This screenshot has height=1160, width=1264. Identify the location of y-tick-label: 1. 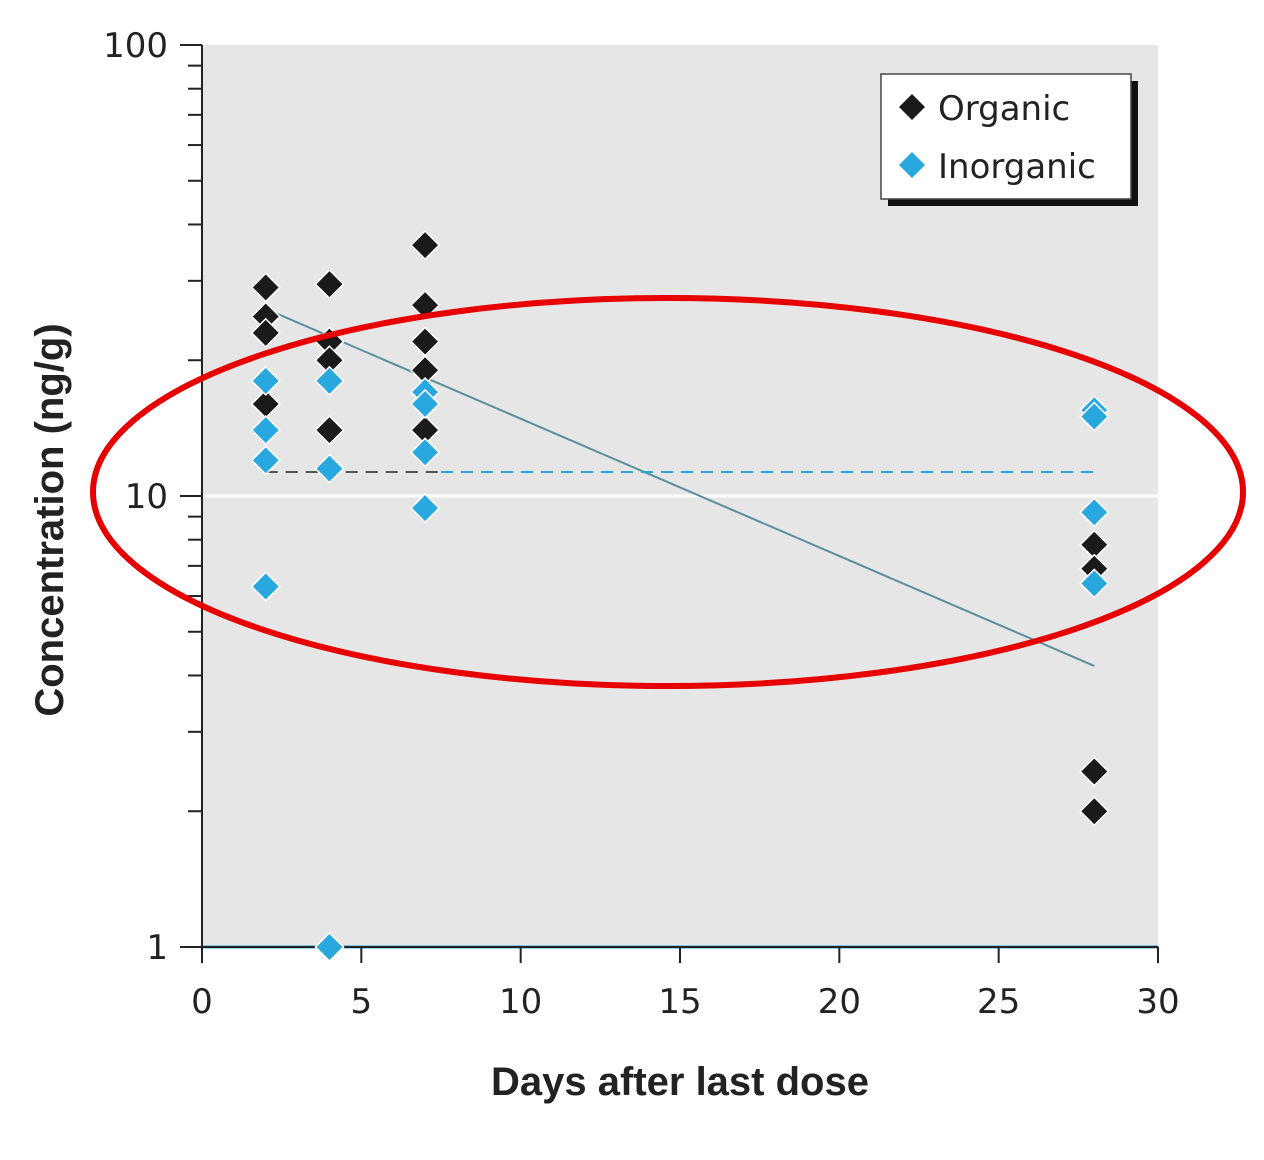
(157, 948).